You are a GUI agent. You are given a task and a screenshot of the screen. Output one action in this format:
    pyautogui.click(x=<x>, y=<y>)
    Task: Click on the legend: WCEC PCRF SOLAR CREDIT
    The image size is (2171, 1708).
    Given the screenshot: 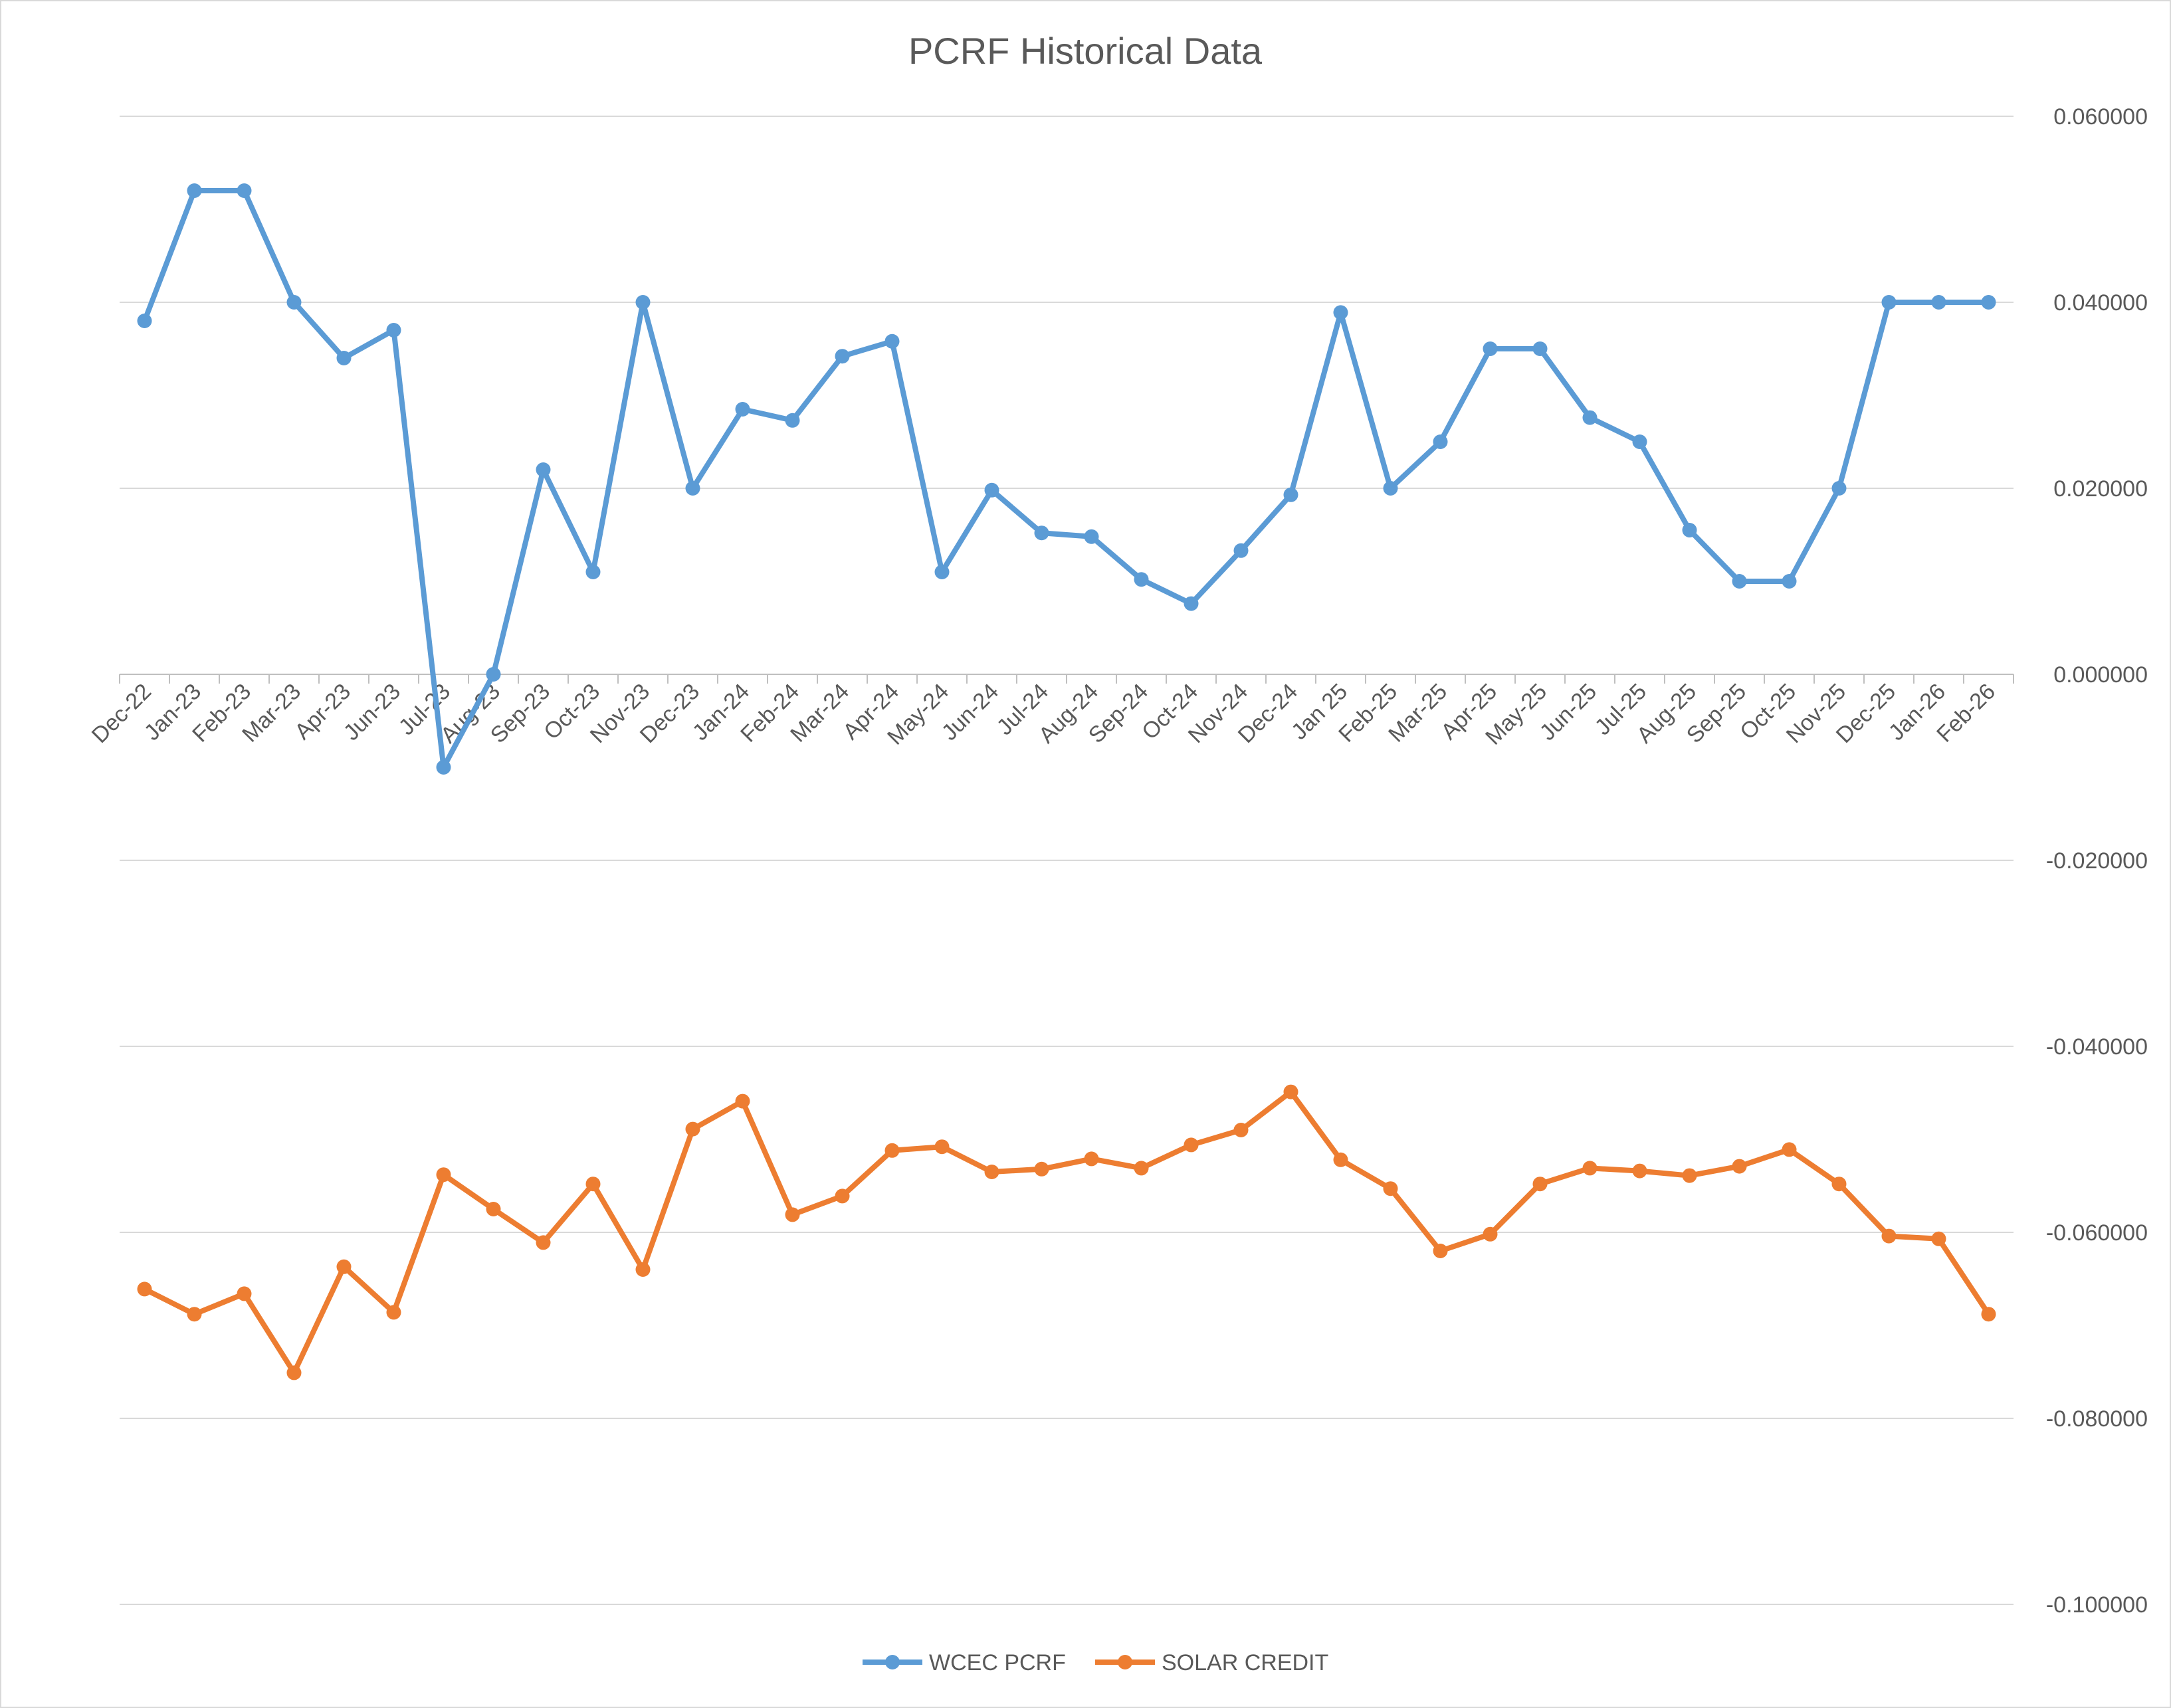 What is the action you would take?
    pyautogui.click(x=1095, y=1662)
    